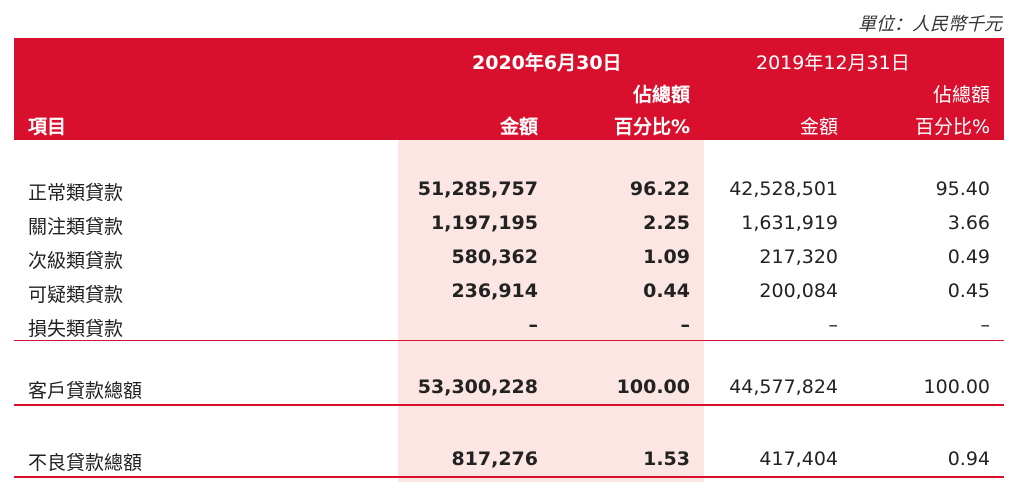 The image size is (1016, 482). What do you see at coordinates (76, 295) in the screenshot?
I see `row-label: 可疑類貸款` at bounding box center [76, 295].